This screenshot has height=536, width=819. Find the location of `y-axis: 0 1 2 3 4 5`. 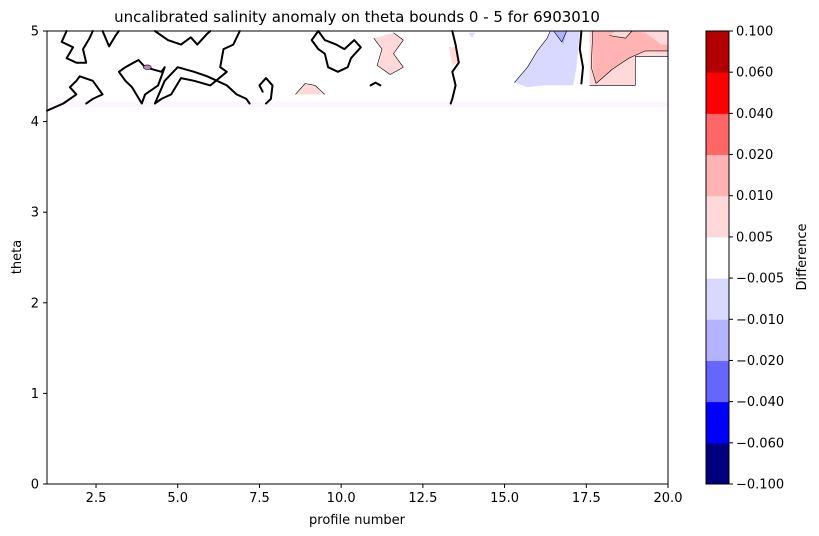

y-axis: 0 1 2 3 4 5 is located at coordinates (39, 259).